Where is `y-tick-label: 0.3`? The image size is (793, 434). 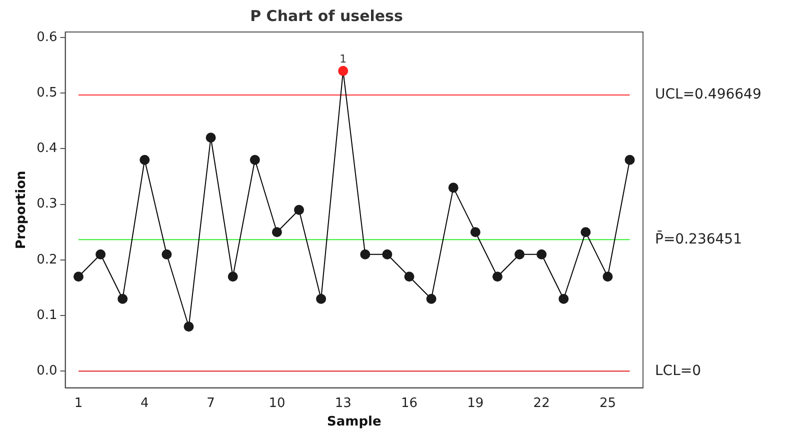 y-tick-label: 0.3 is located at coordinates (47, 204).